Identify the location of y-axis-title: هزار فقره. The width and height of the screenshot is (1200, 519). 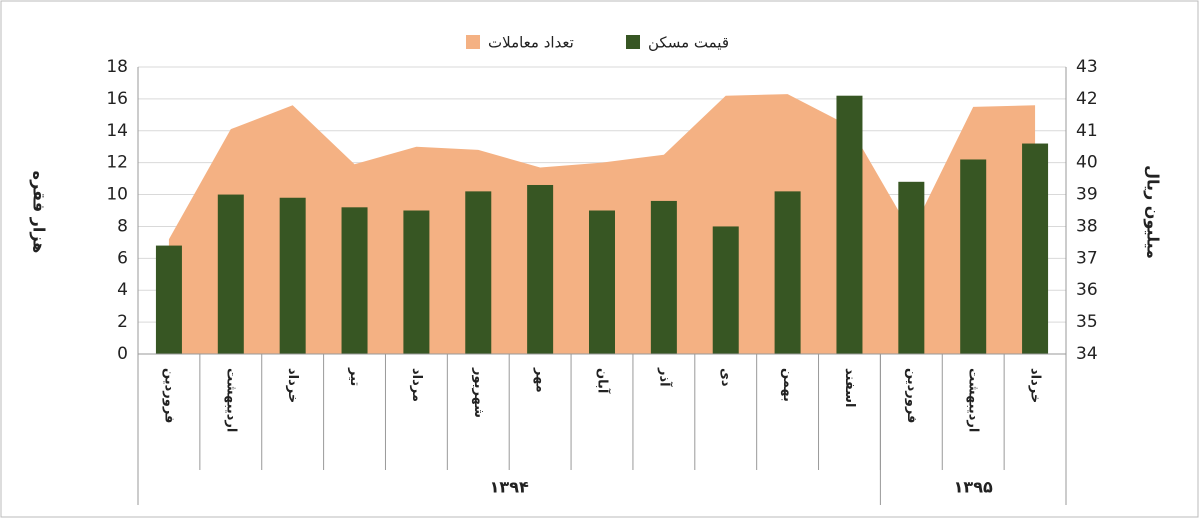
(39, 212).